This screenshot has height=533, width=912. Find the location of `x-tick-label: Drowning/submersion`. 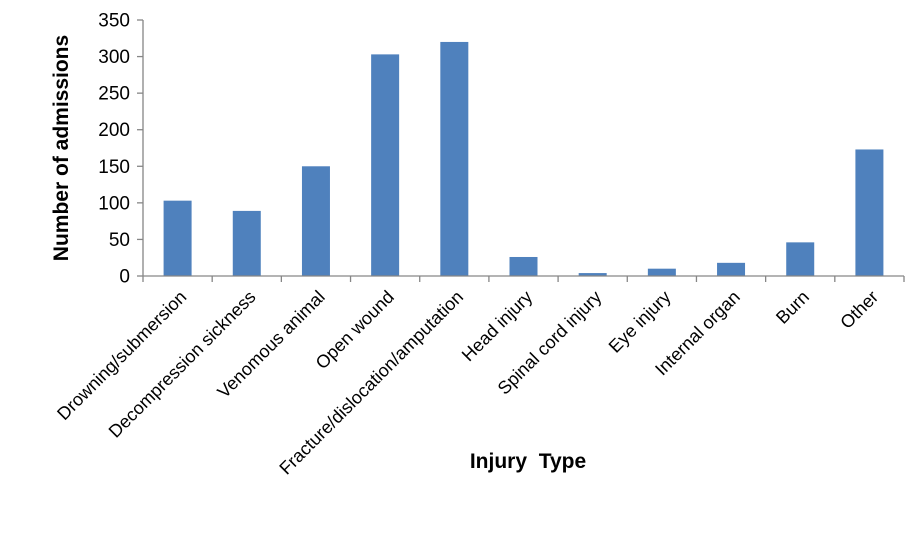

x-tick-label: Drowning/submersion is located at coordinates (121, 355).